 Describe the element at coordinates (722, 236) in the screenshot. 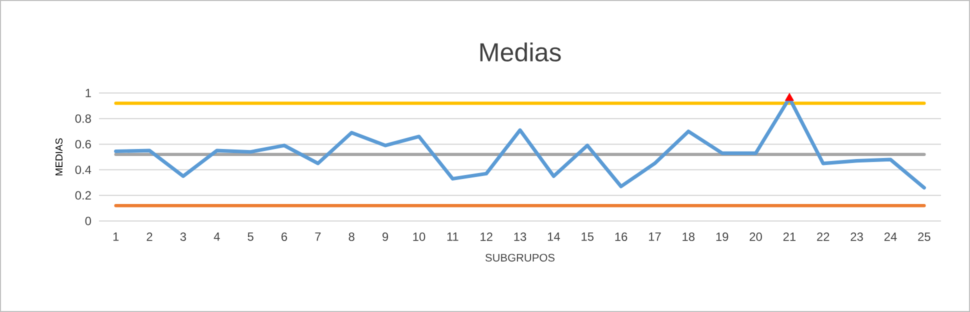

I see `x-tick-label: 19` at that location.